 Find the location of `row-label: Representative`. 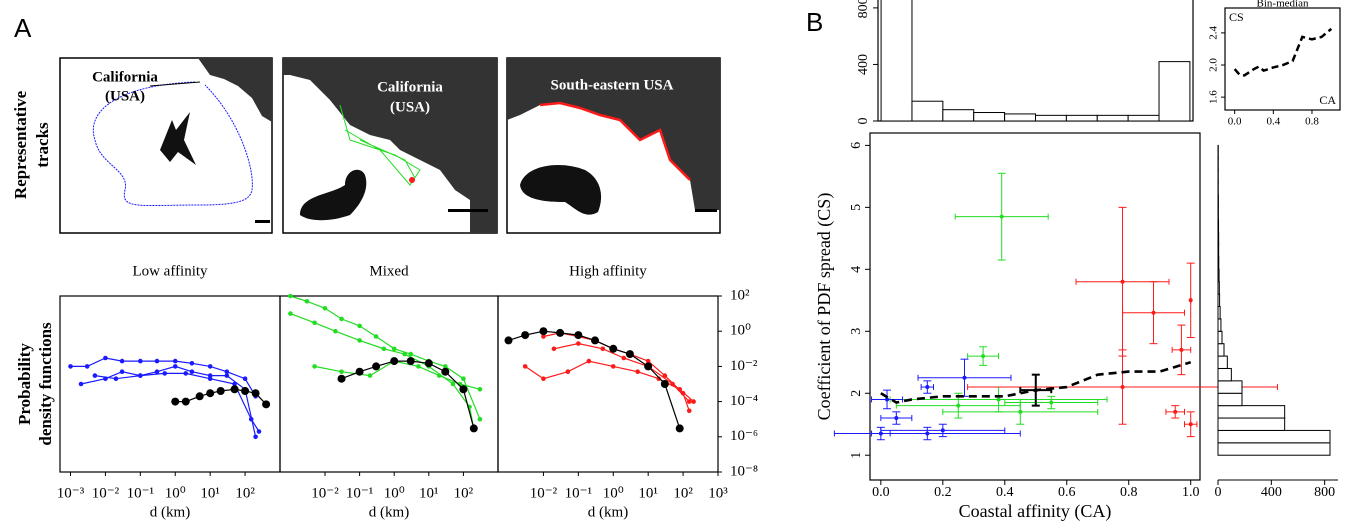

row-label: Representative is located at coordinates (20, 144).